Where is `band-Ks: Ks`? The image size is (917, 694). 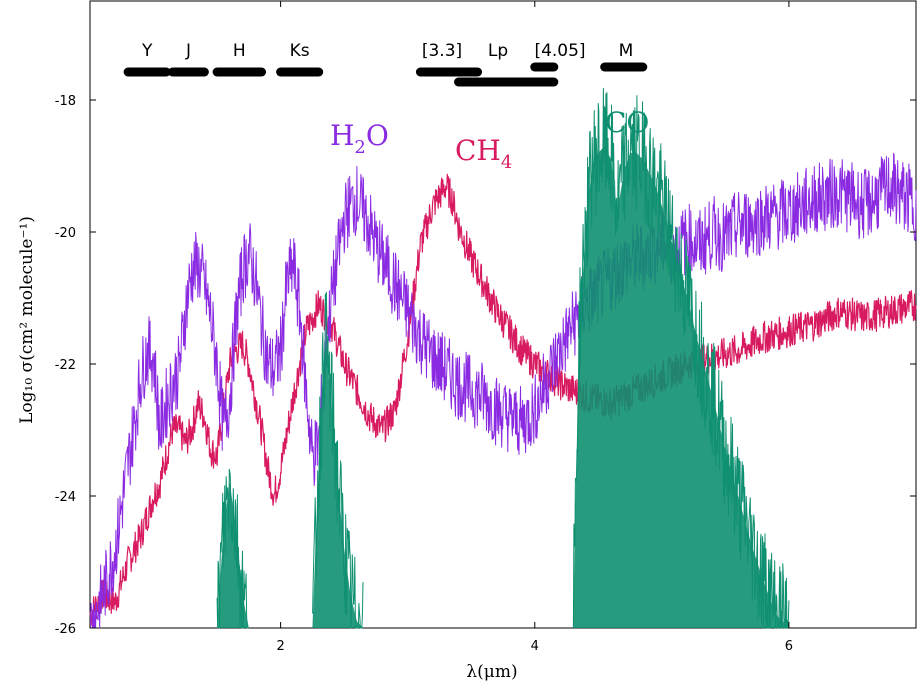 band-Ks: Ks is located at coordinates (300, 59).